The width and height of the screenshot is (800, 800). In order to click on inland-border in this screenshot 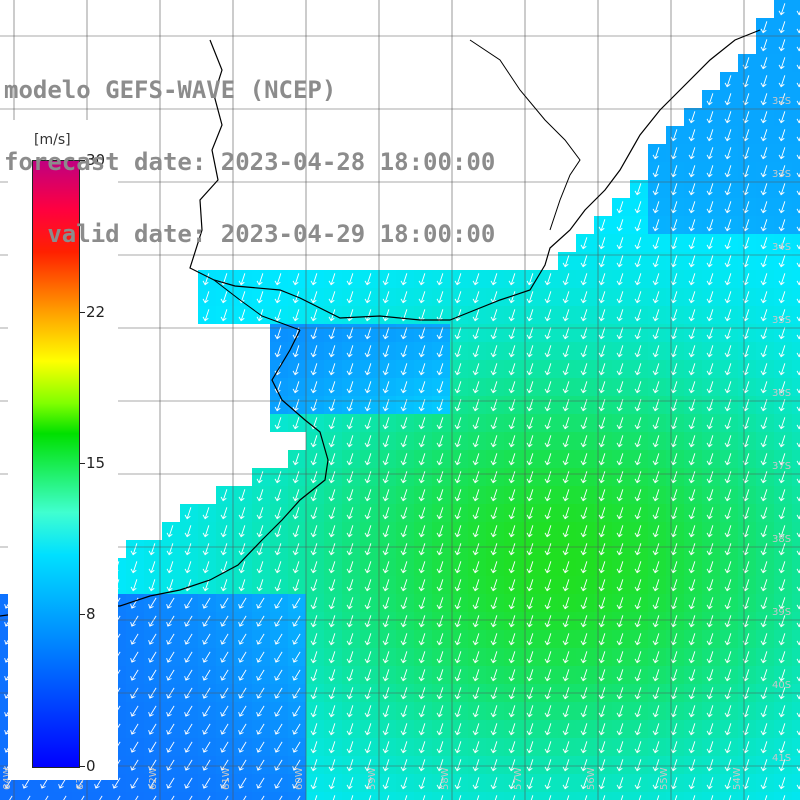, I will do `click(525, 135)`.